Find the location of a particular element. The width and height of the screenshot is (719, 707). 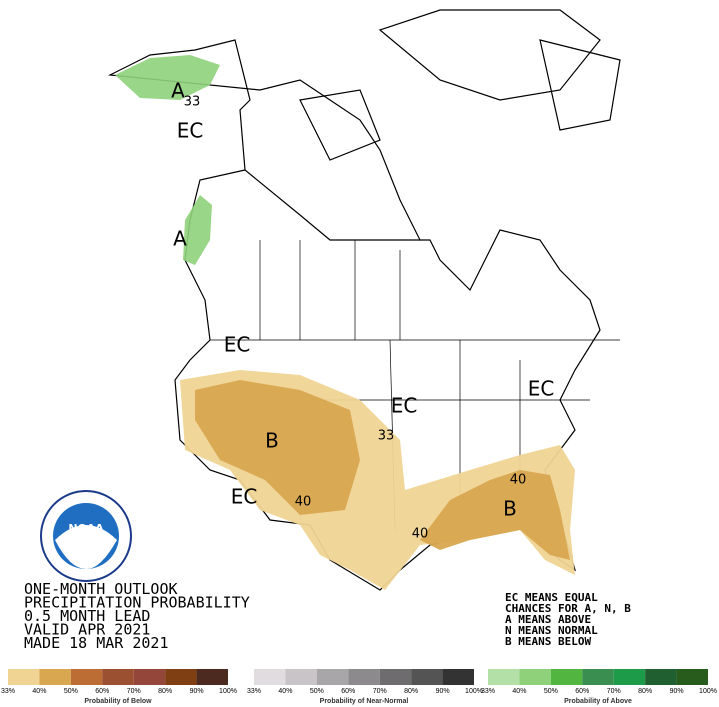

noaa-logo: NOAA is located at coordinates (86, 536).